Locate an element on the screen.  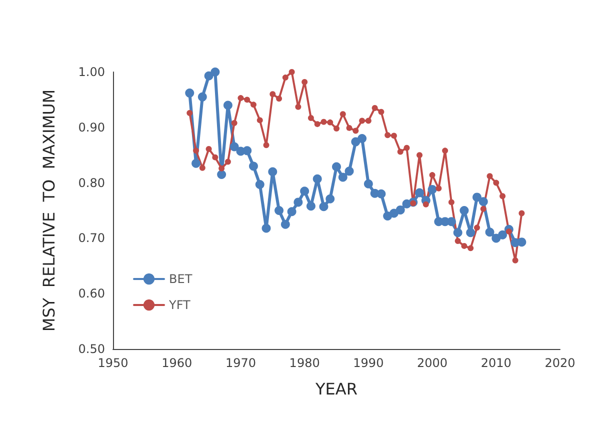
y-tick-label: 0.70 is located at coordinates (91, 238).